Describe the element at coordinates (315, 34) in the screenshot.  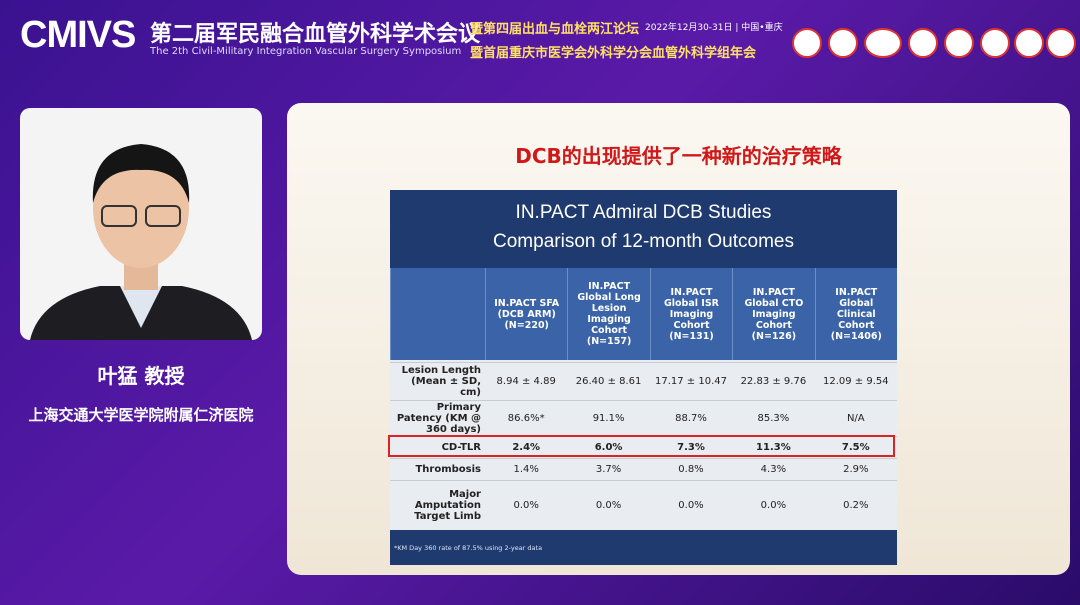
I see `conference-title: 第二届军民融合血管外科学术会议` at that location.